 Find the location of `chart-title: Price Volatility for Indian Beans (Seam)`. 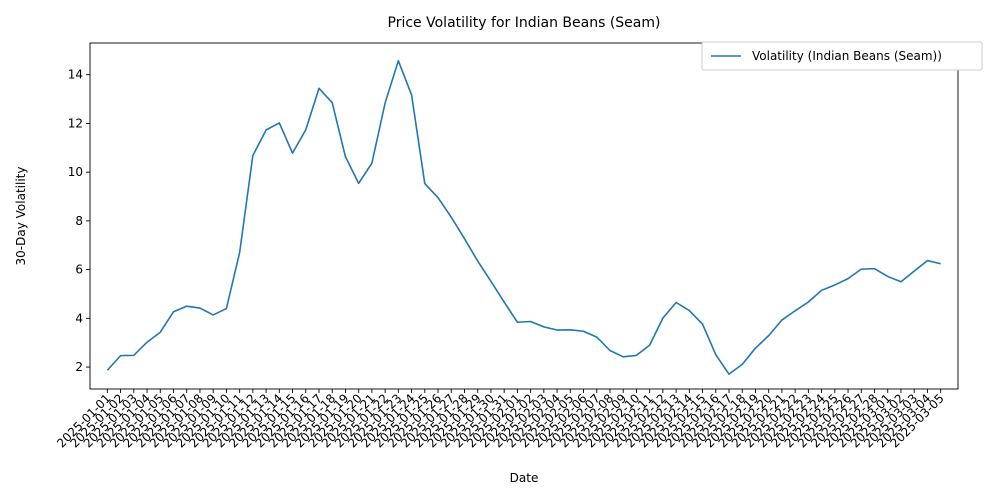

chart-title: Price Volatility for Indian Beans (Seam) is located at coordinates (524, 23).